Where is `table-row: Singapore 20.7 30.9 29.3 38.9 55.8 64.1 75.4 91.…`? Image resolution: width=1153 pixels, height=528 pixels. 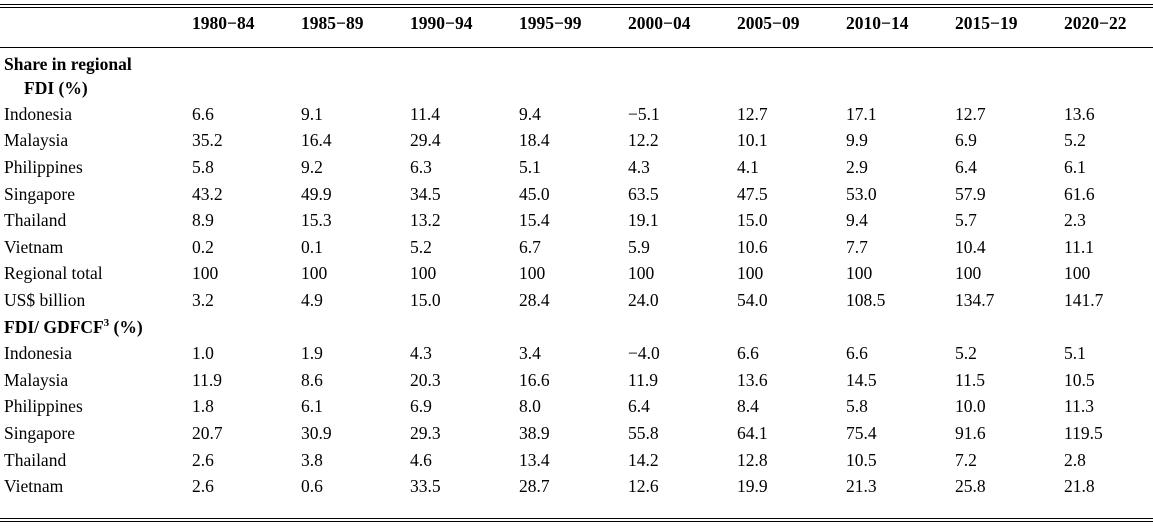
table-row: Singapore 20.7 30.9 29.3 38.9 55.8 64.1 75.4 91.… is located at coordinates (576, 433).